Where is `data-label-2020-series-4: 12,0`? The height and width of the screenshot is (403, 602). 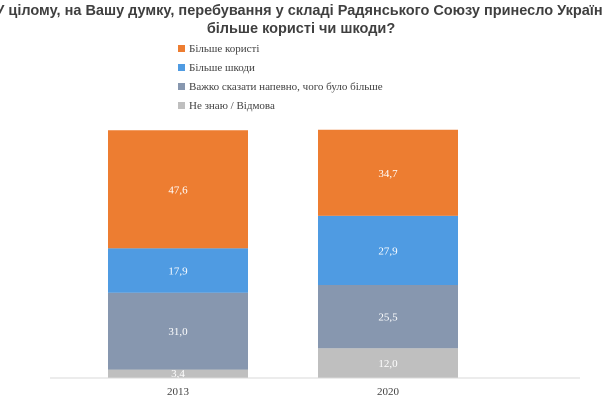 data-label-2020-series-4: 12,0 is located at coordinates (388, 364).